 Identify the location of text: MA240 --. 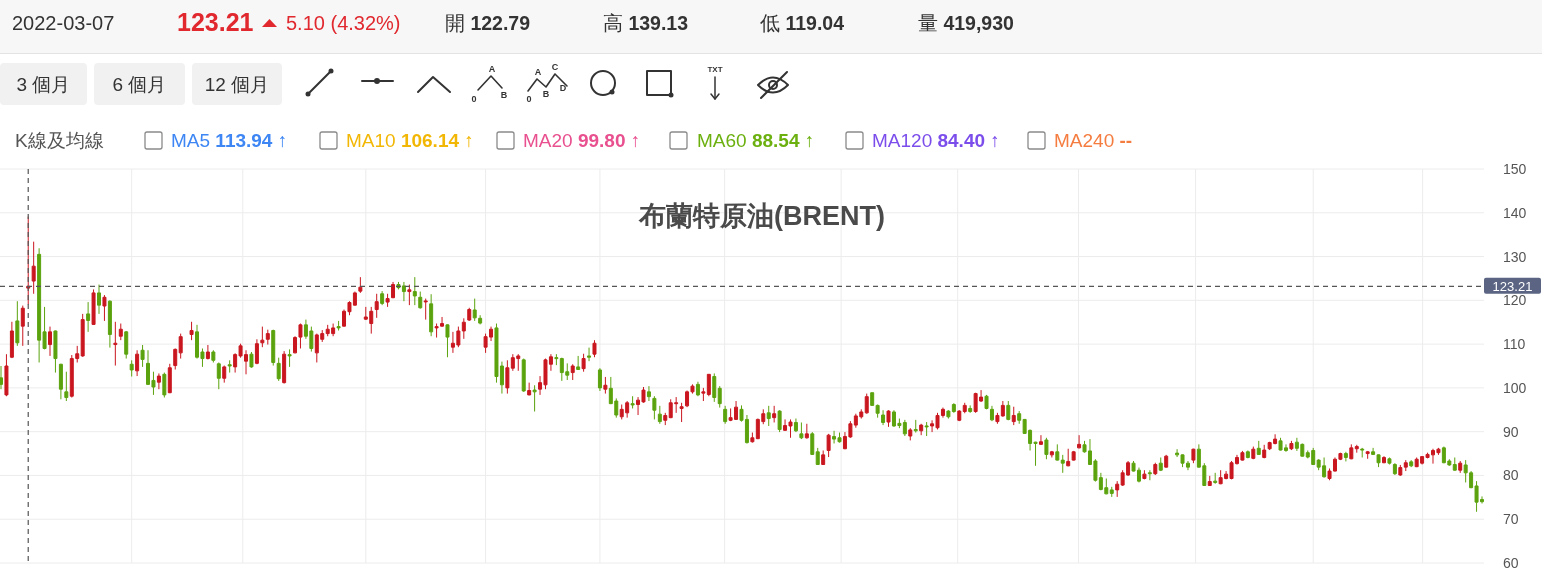
(1093, 140).